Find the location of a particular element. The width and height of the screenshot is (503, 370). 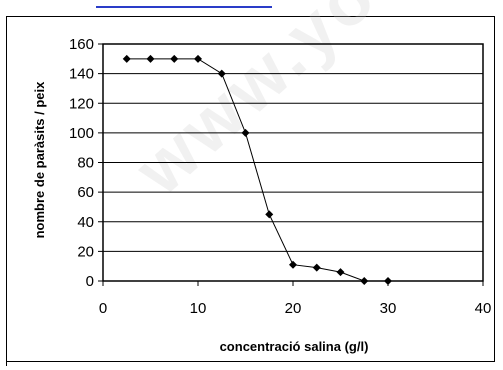

x-tick-label: 20 is located at coordinates (293, 308).